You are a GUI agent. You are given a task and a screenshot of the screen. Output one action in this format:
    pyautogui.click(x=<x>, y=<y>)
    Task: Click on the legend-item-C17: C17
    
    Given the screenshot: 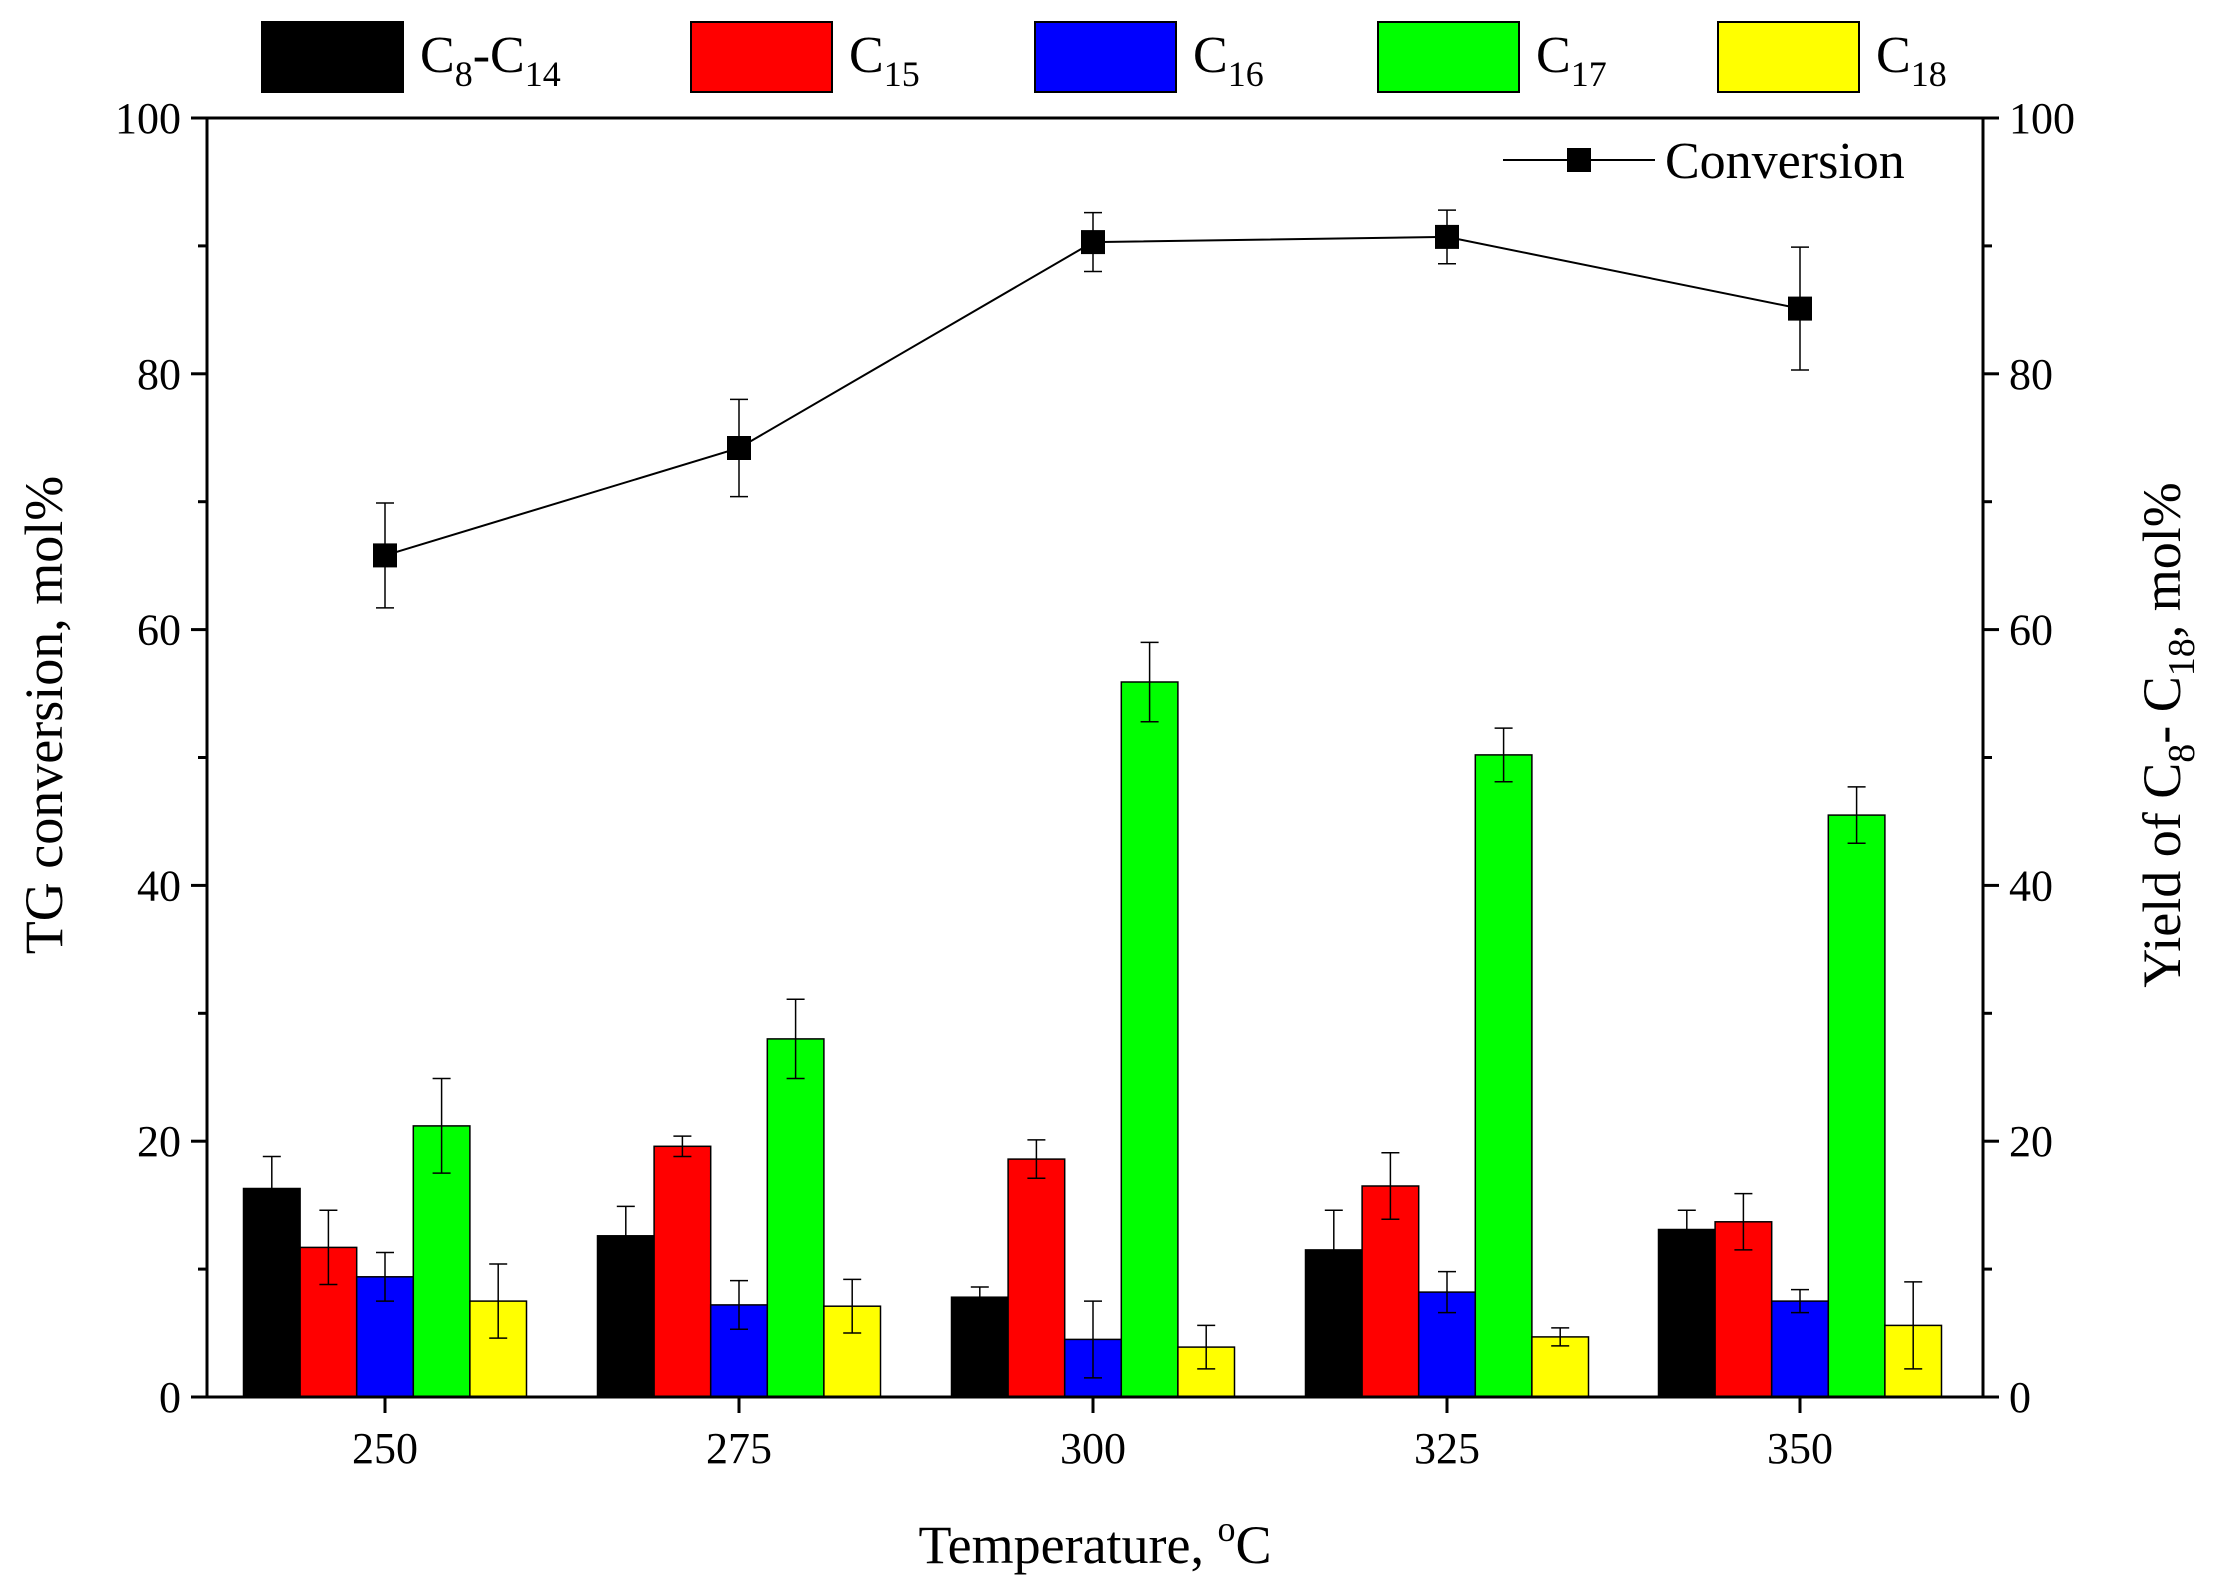 What is the action you would take?
    pyautogui.click(x=1492, y=57)
    